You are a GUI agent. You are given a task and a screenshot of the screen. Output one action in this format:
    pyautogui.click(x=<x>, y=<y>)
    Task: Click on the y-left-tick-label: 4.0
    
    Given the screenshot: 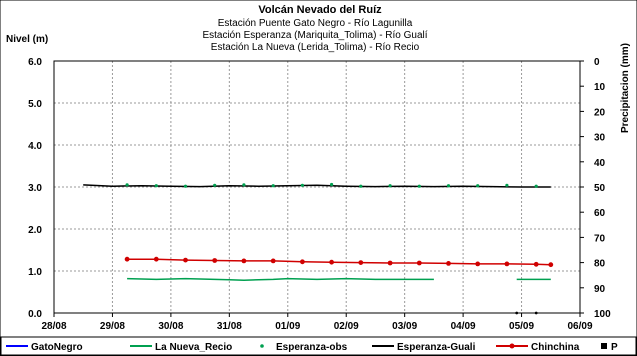 What is the action you would take?
    pyautogui.click(x=35, y=146)
    